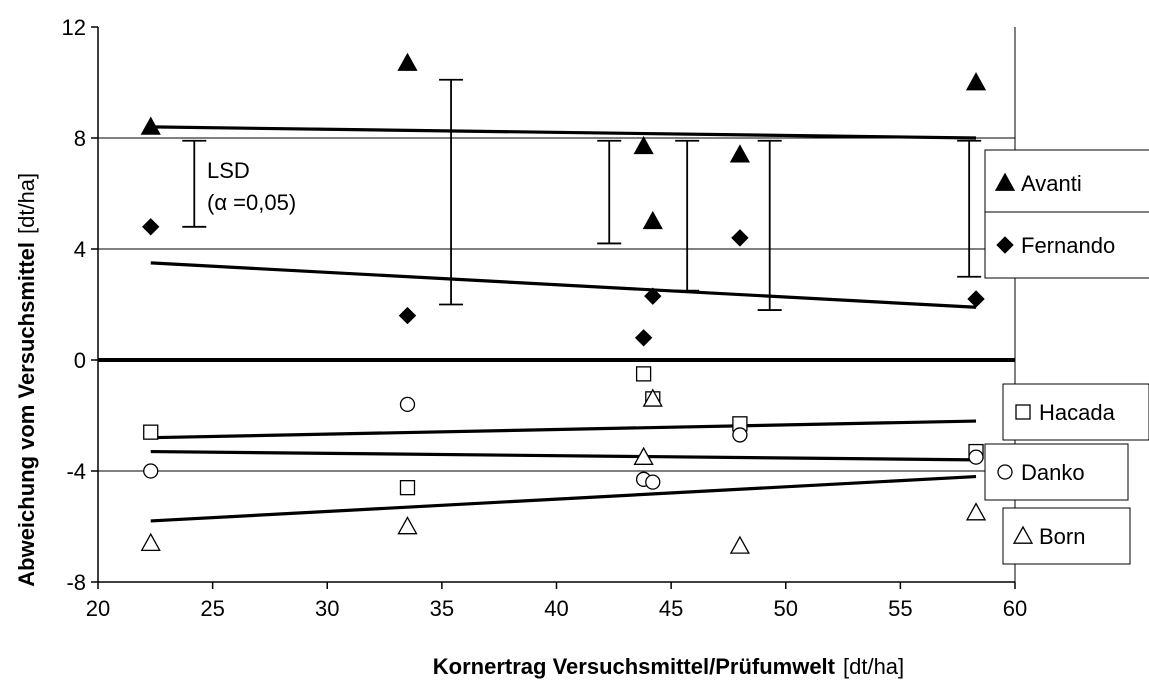  What do you see at coordinates (563, 429) in the screenshot?
I see `trend-line-hacada` at bounding box center [563, 429].